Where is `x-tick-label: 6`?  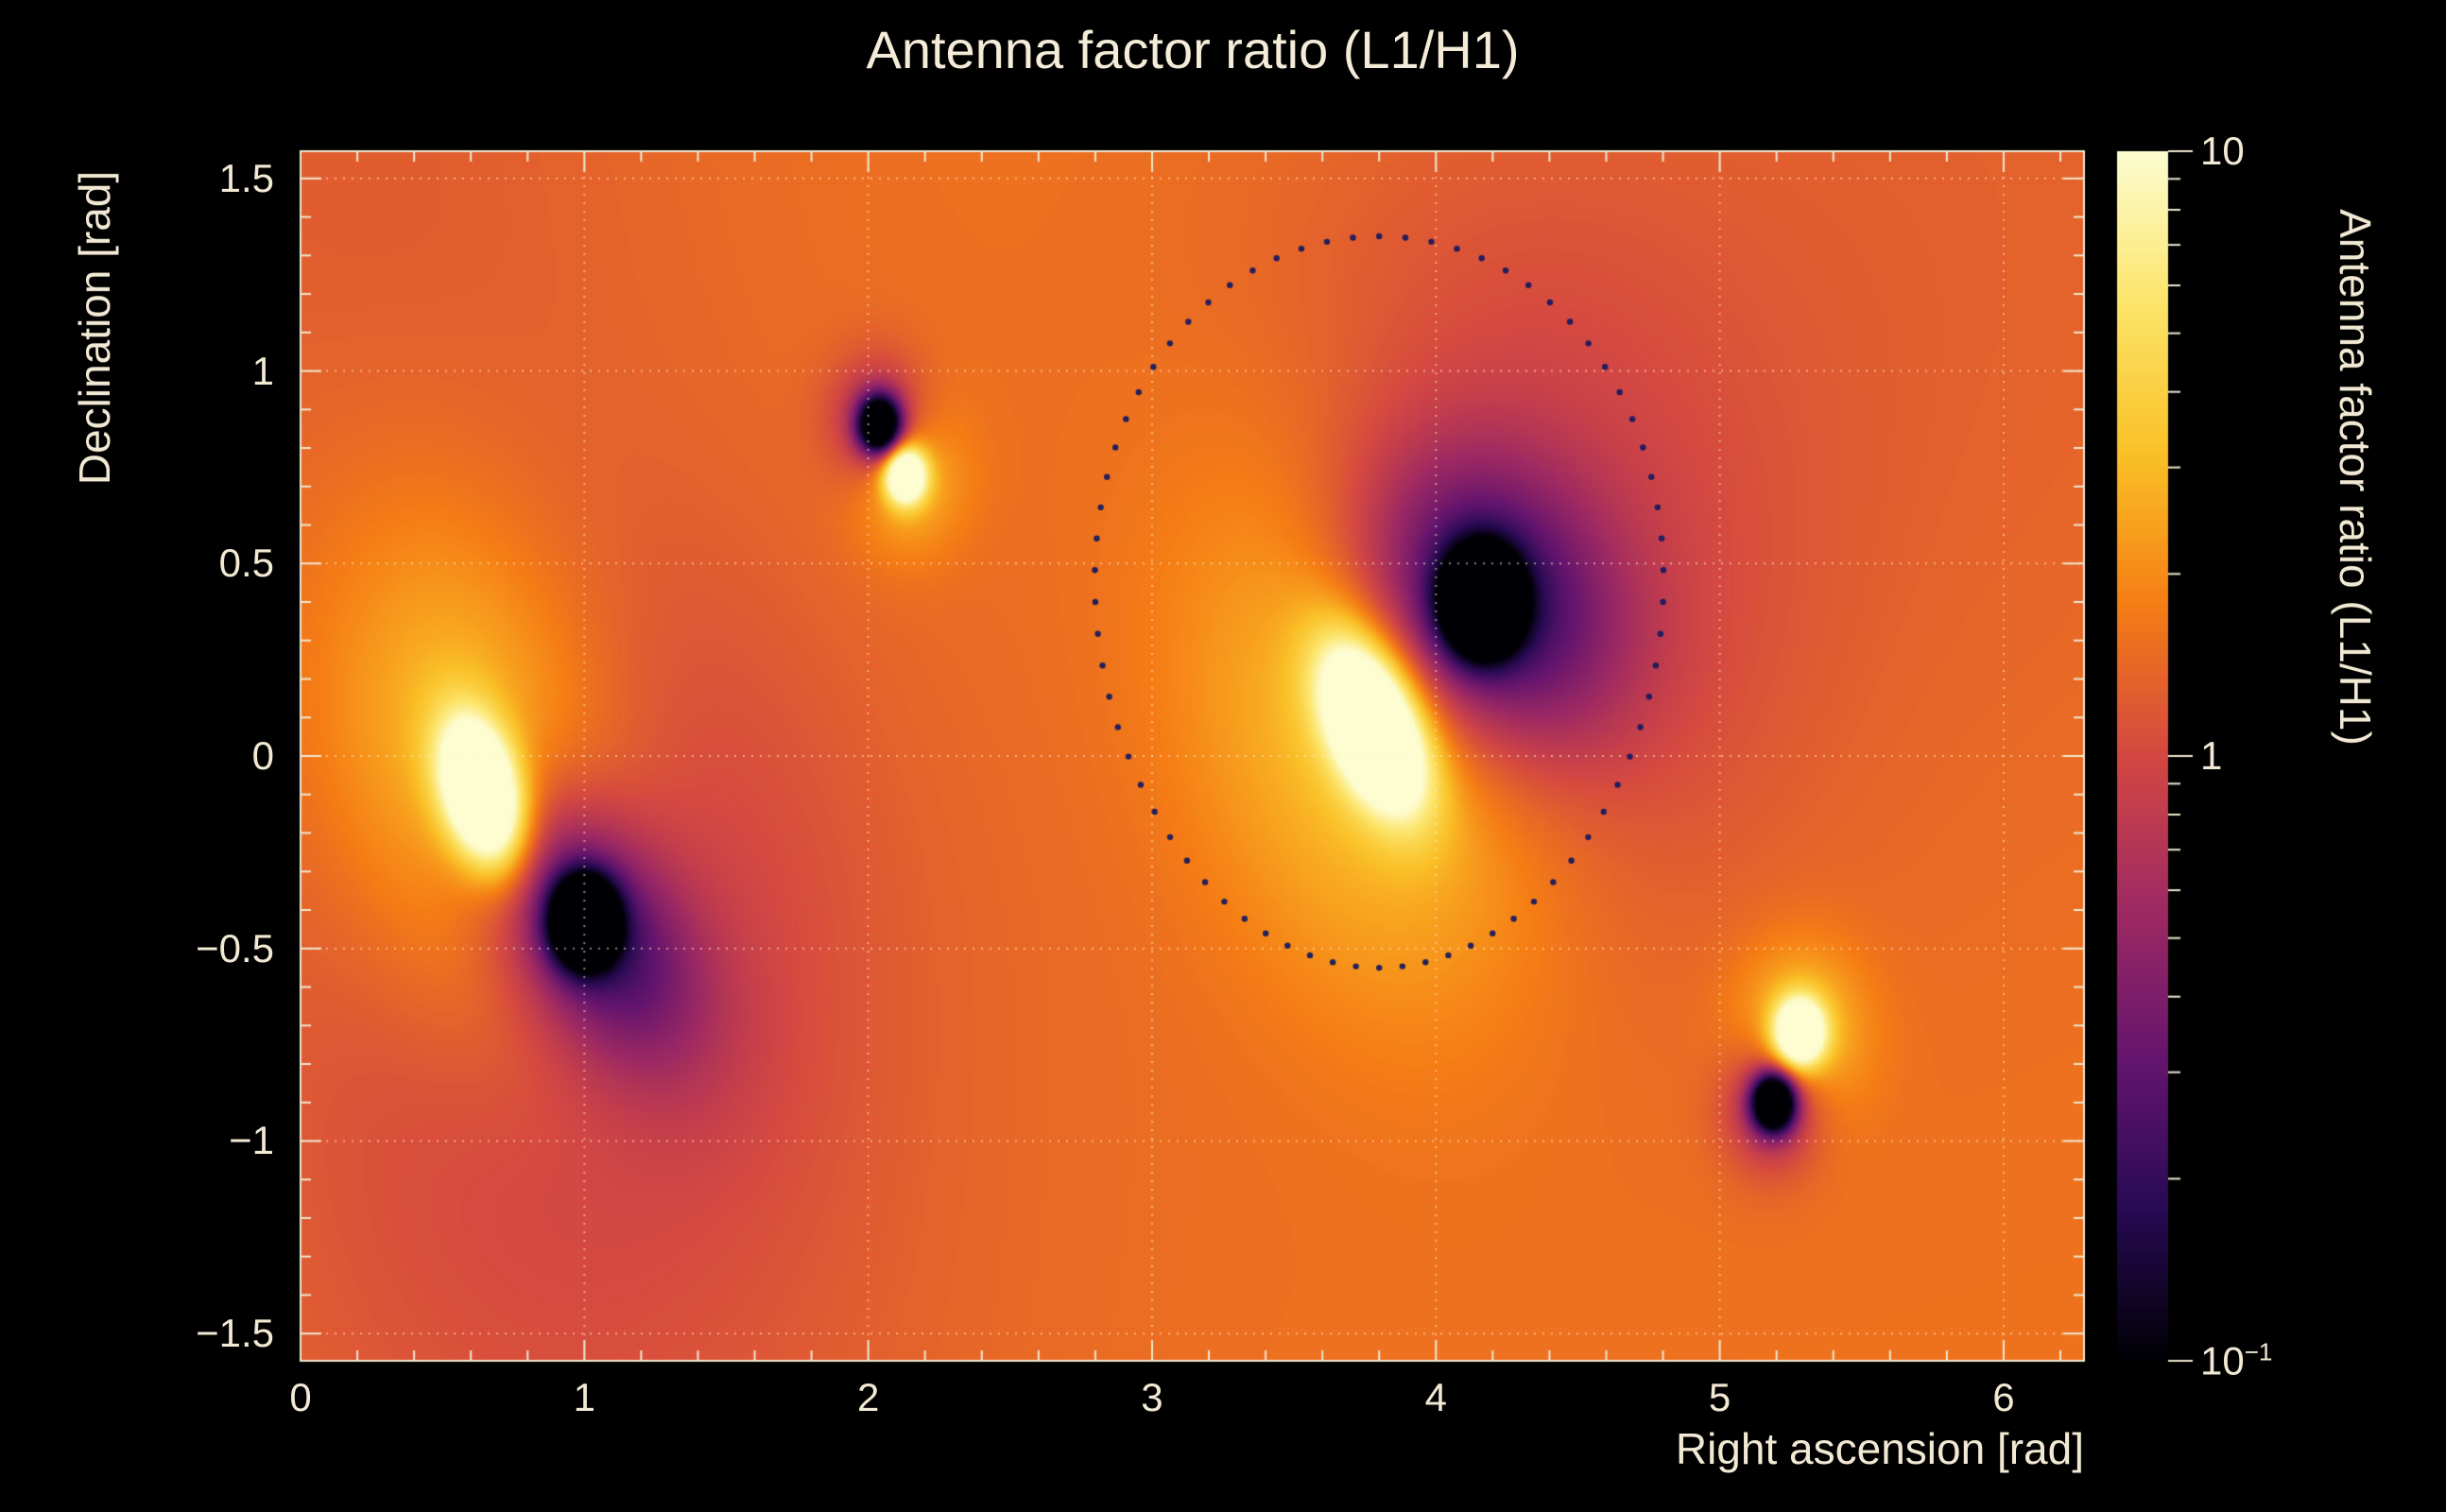
x-tick-label: 6 is located at coordinates (2003, 1397).